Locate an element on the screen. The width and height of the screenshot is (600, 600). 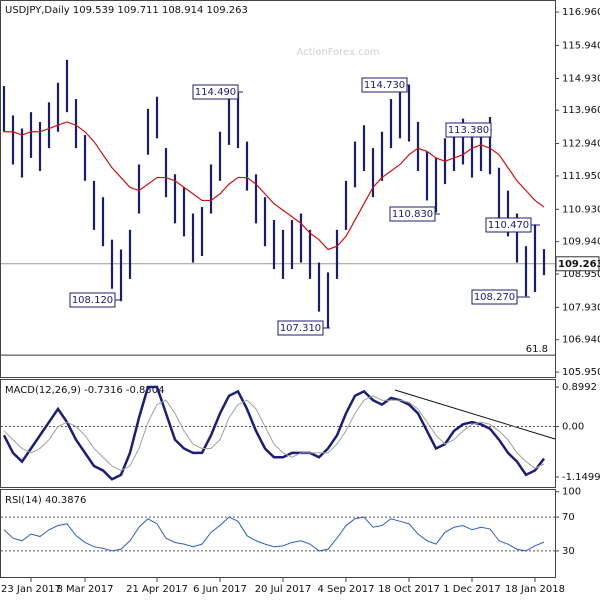
annotation: 113.380 is located at coordinates (468, 130).